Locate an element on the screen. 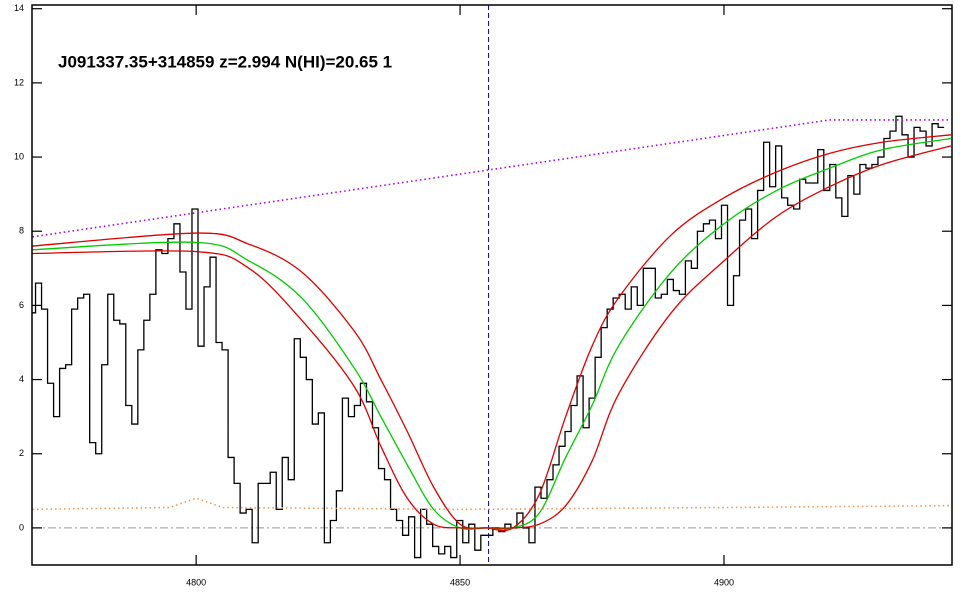 Image resolution: width=960 pixels, height=600 pixels. x-tick-label: 4850 is located at coordinates (460, 582).